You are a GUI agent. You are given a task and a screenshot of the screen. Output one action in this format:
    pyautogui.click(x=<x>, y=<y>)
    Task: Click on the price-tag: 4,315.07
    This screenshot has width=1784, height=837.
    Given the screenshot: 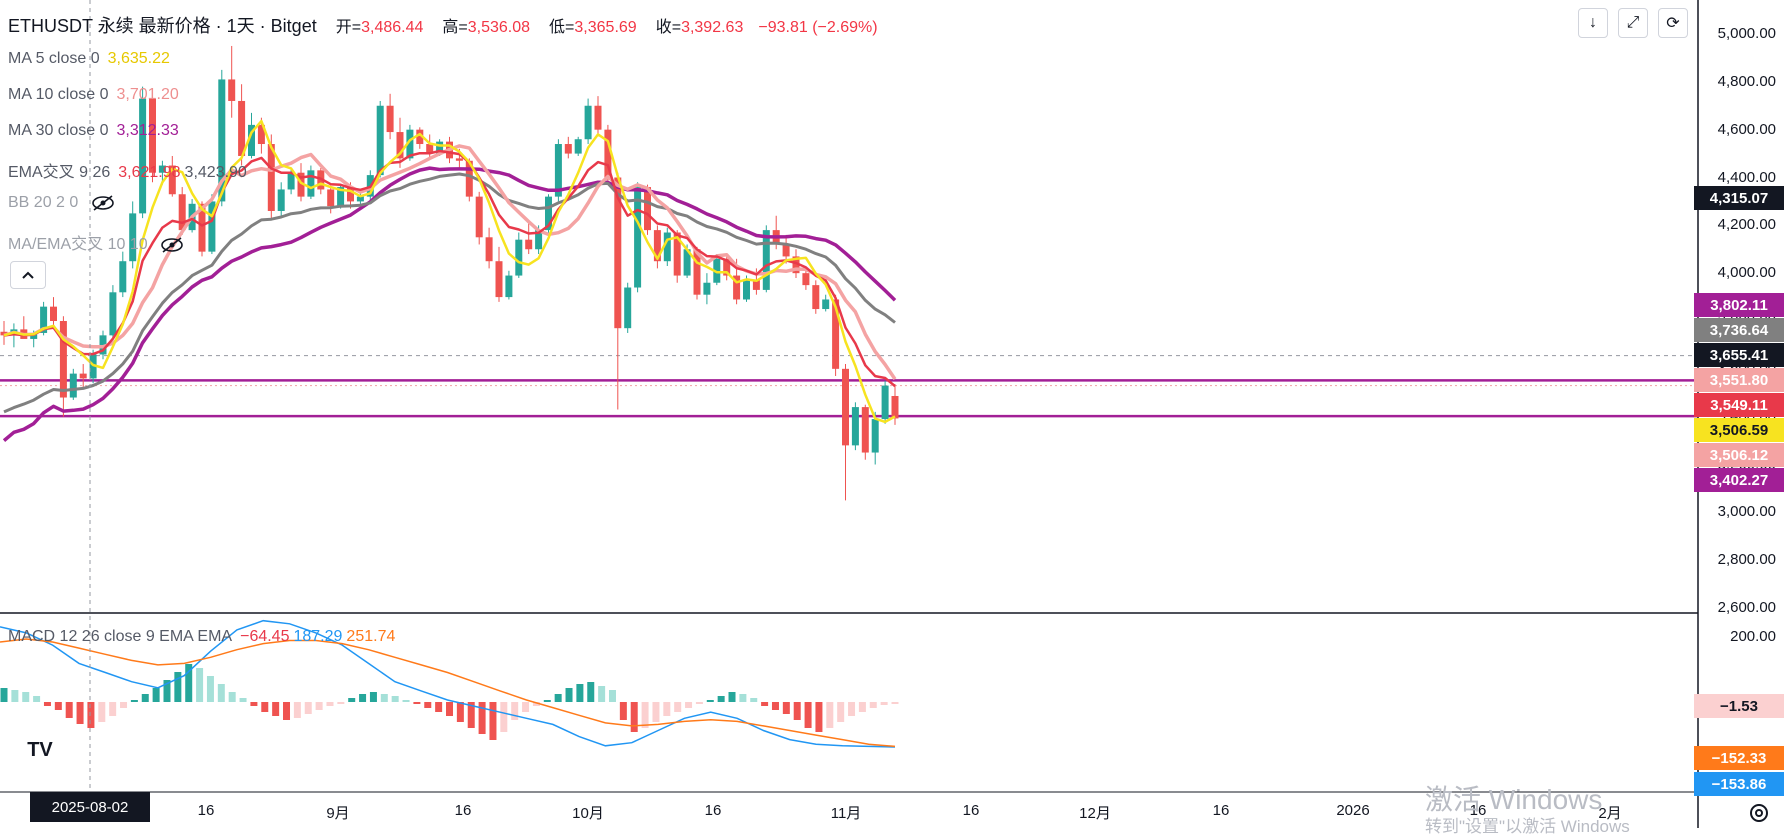 What is the action you would take?
    pyautogui.click(x=1739, y=198)
    